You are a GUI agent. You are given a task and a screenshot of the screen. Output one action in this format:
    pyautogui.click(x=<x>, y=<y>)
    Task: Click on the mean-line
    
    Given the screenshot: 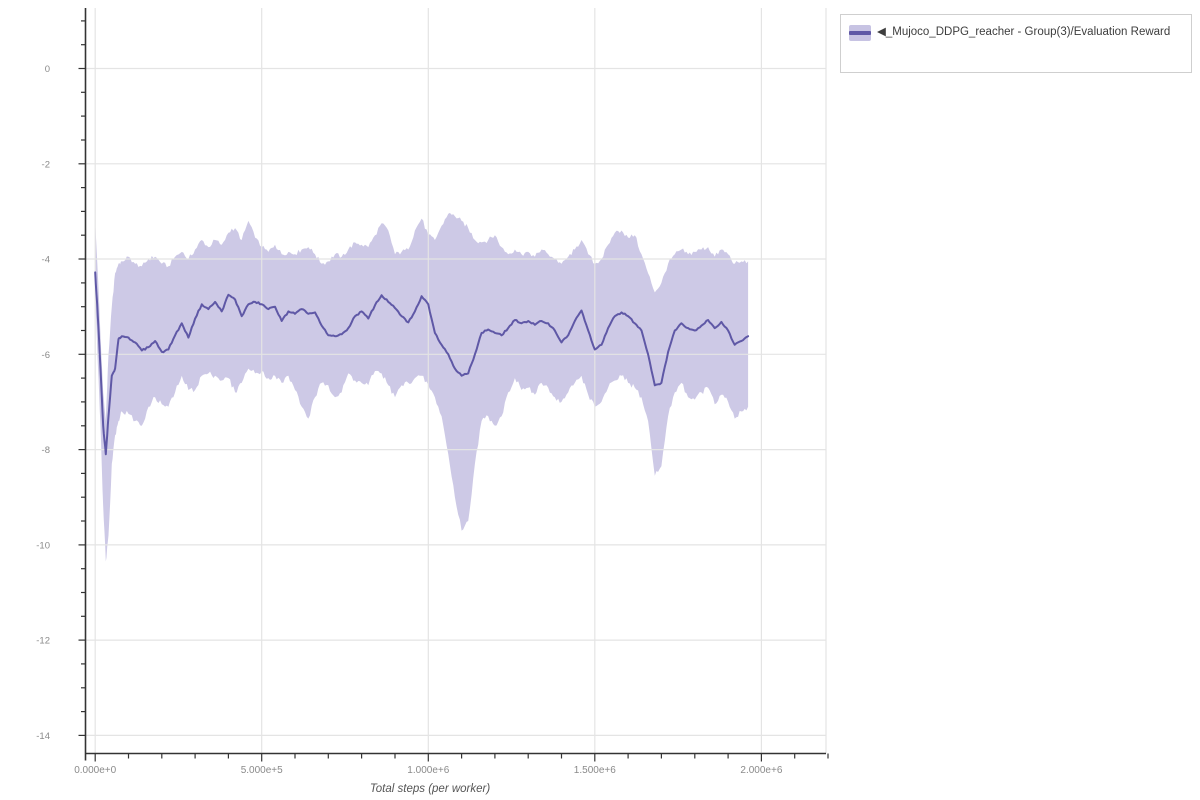 What is the action you would take?
    pyautogui.click(x=422, y=363)
    